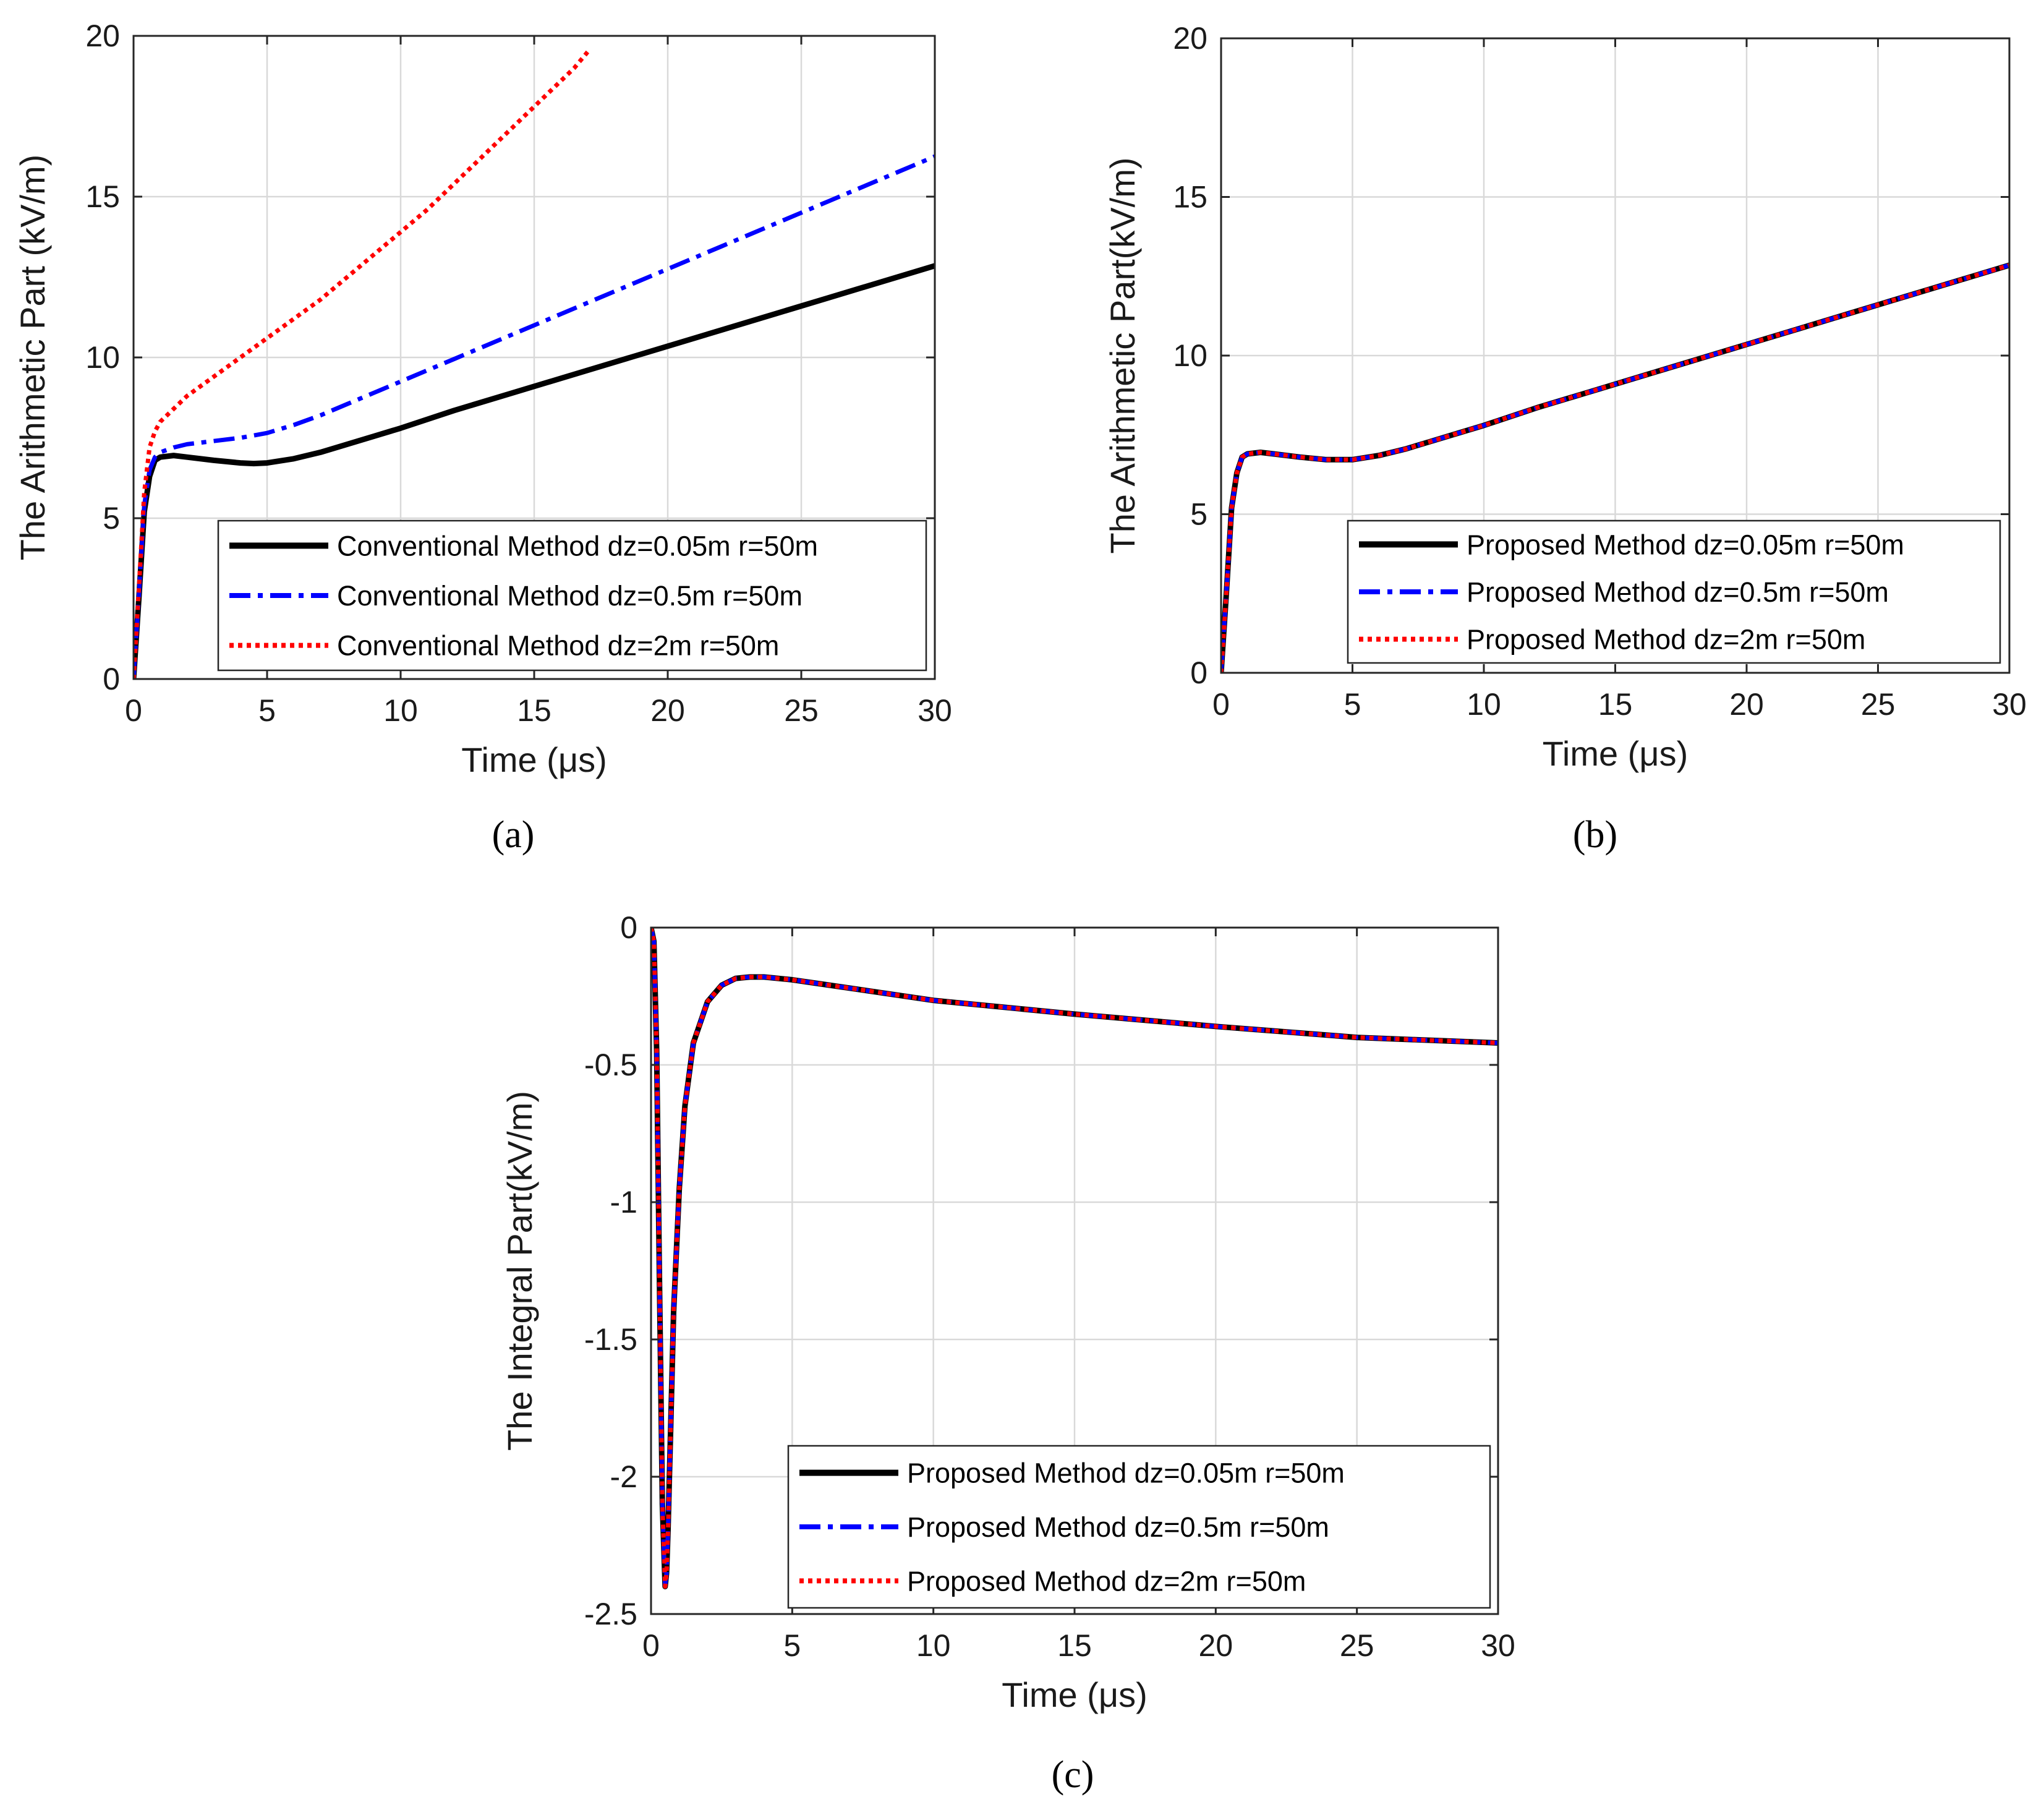 The width and height of the screenshot is (2044, 1815). I want to click on y-tick-label: -1.5, so click(610, 1340).